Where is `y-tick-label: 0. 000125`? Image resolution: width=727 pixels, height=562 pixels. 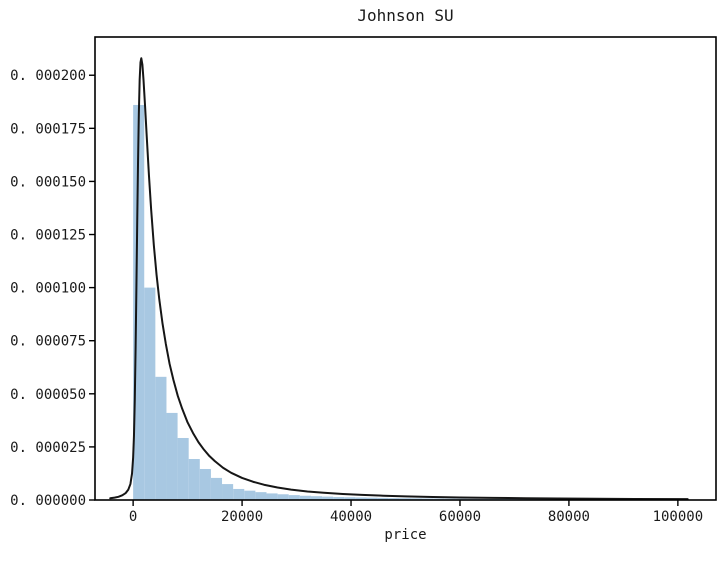
y-tick-label: 0. 000125 is located at coordinates (48, 236).